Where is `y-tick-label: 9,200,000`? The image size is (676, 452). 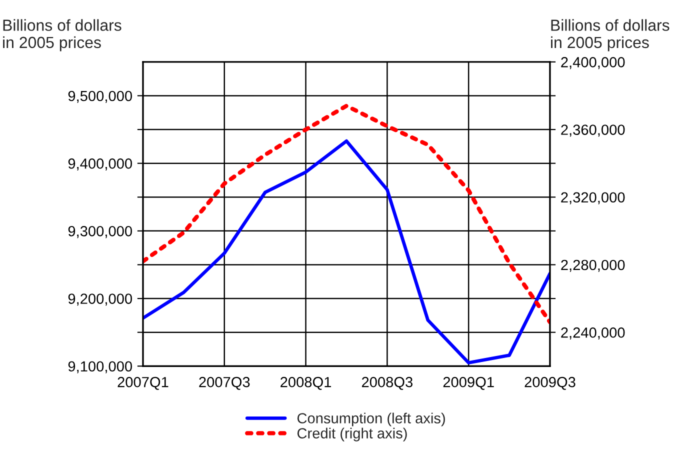 y-tick-label: 9,200,000 is located at coordinates (100, 300).